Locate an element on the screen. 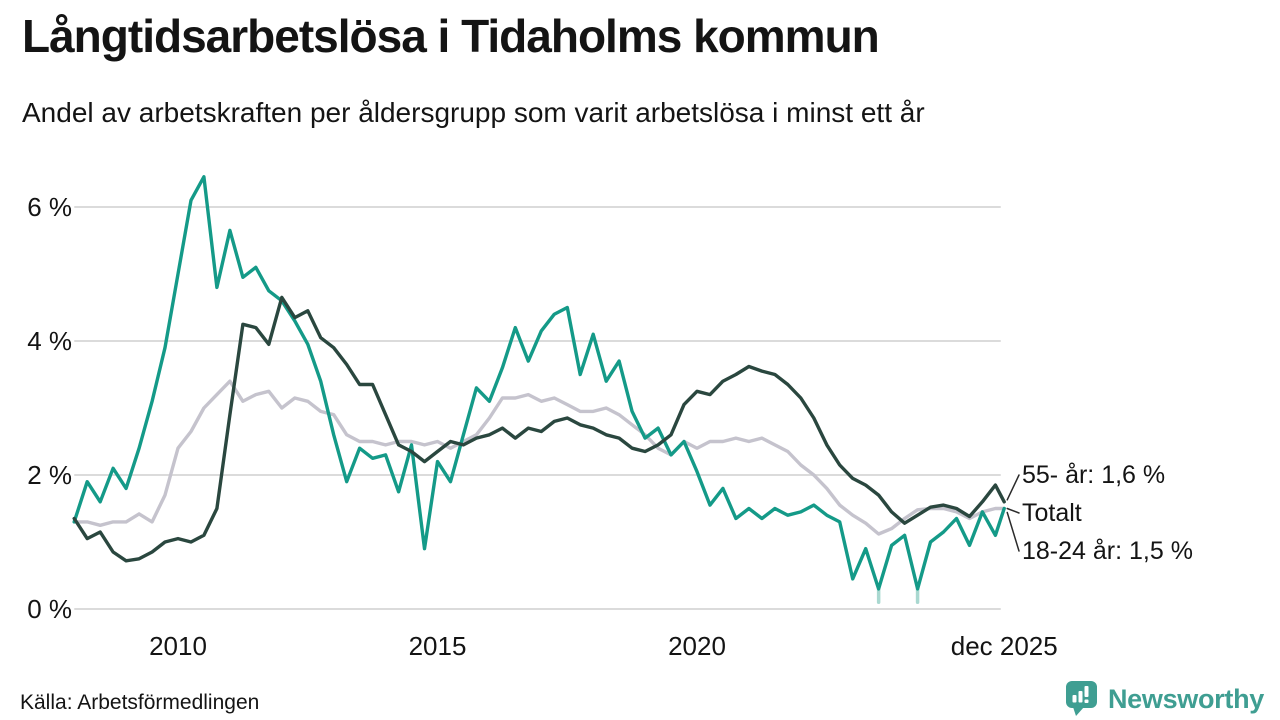 The image size is (1280, 720). series-label-totalt: Totalt is located at coordinates (1052, 513).